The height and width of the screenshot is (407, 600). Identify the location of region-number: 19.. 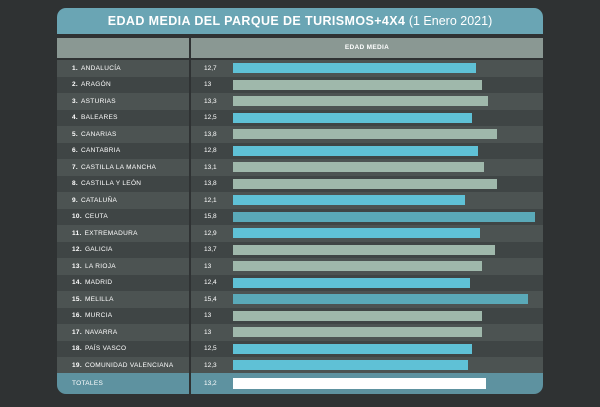
(77, 365).